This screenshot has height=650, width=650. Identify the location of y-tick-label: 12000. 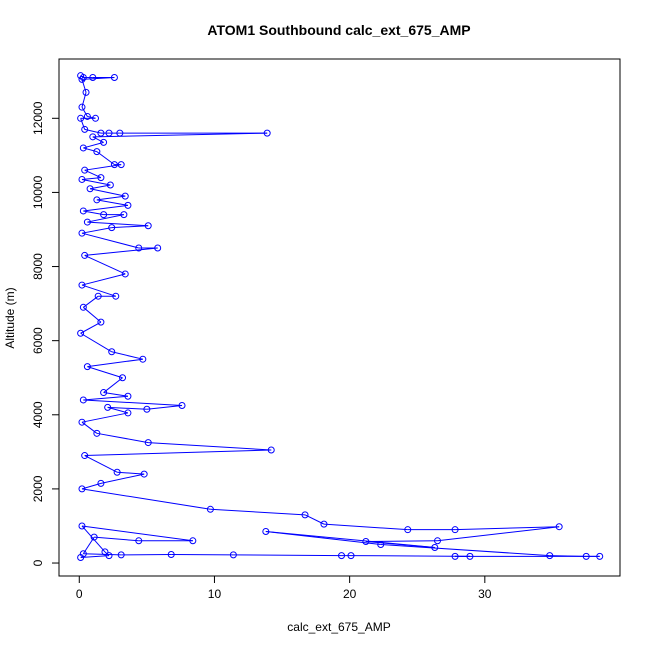
(38, 118).